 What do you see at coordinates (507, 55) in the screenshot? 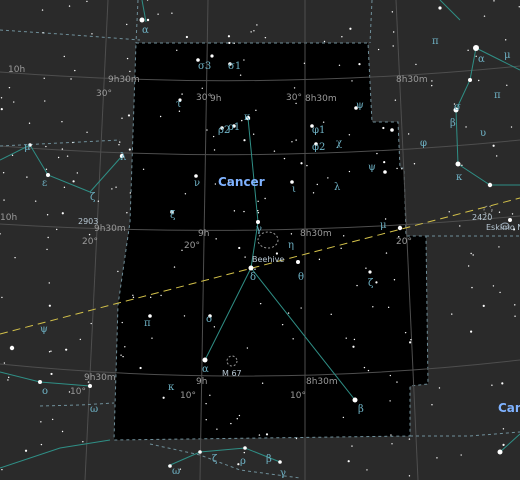
I see `star-label: μ` at bounding box center [507, 55].